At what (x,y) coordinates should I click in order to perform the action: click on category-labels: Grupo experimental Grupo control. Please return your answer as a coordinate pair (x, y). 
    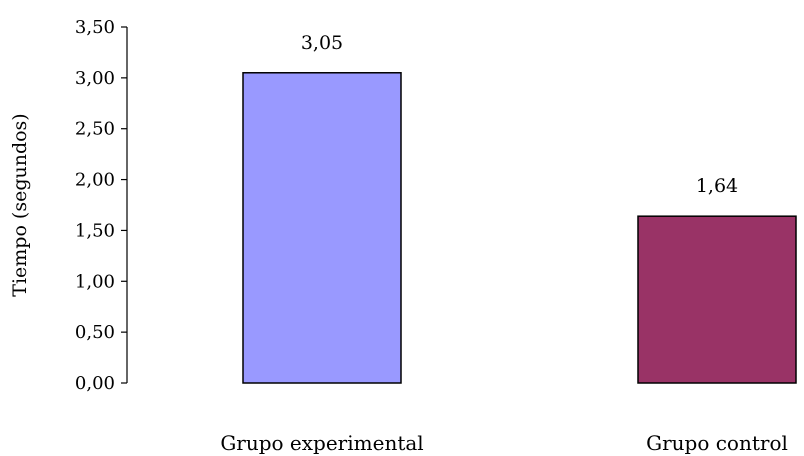
    Looking at the image, I should click on (504, 443).